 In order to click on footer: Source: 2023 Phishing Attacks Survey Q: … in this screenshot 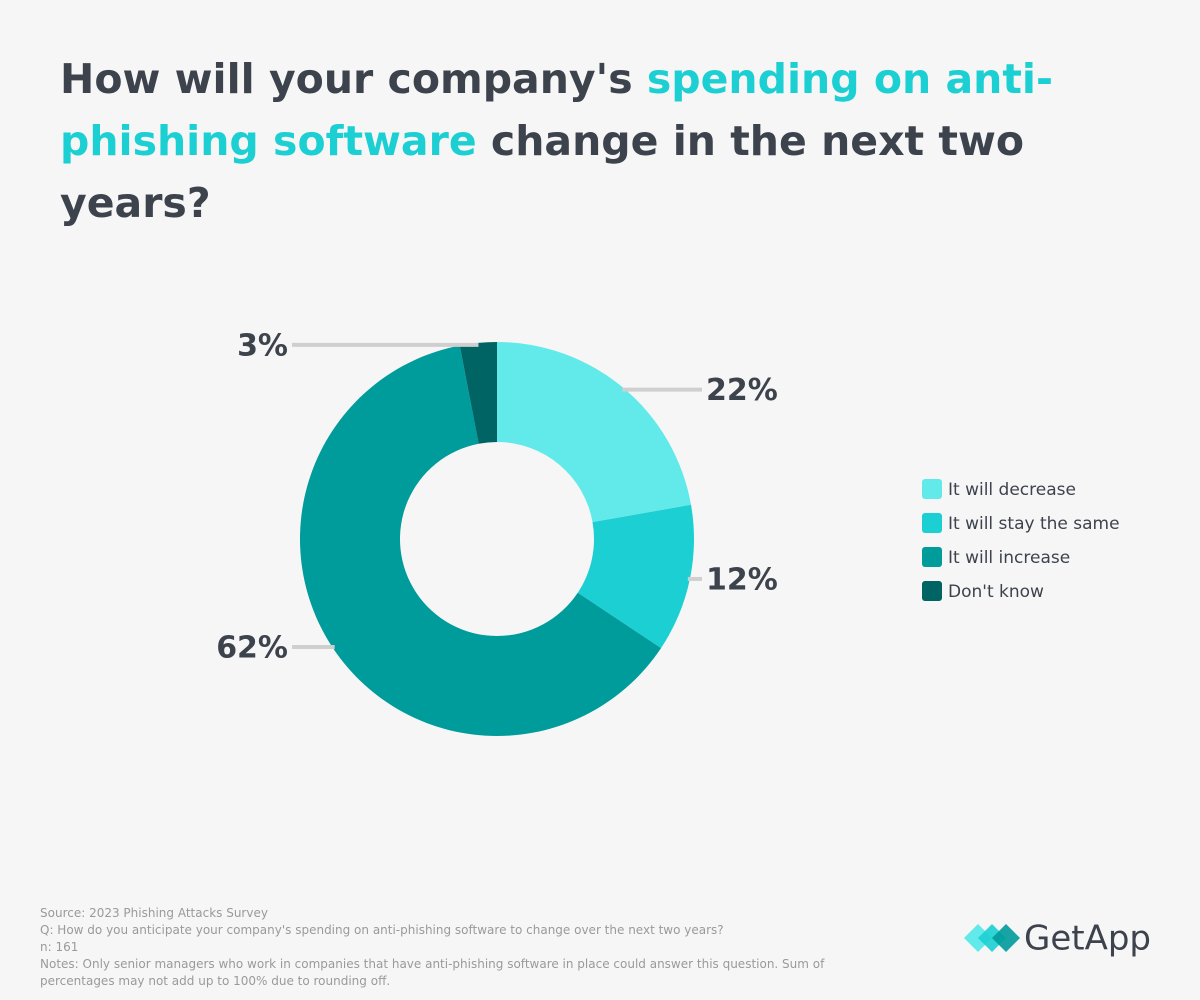, I will do `click(460, 947)`.